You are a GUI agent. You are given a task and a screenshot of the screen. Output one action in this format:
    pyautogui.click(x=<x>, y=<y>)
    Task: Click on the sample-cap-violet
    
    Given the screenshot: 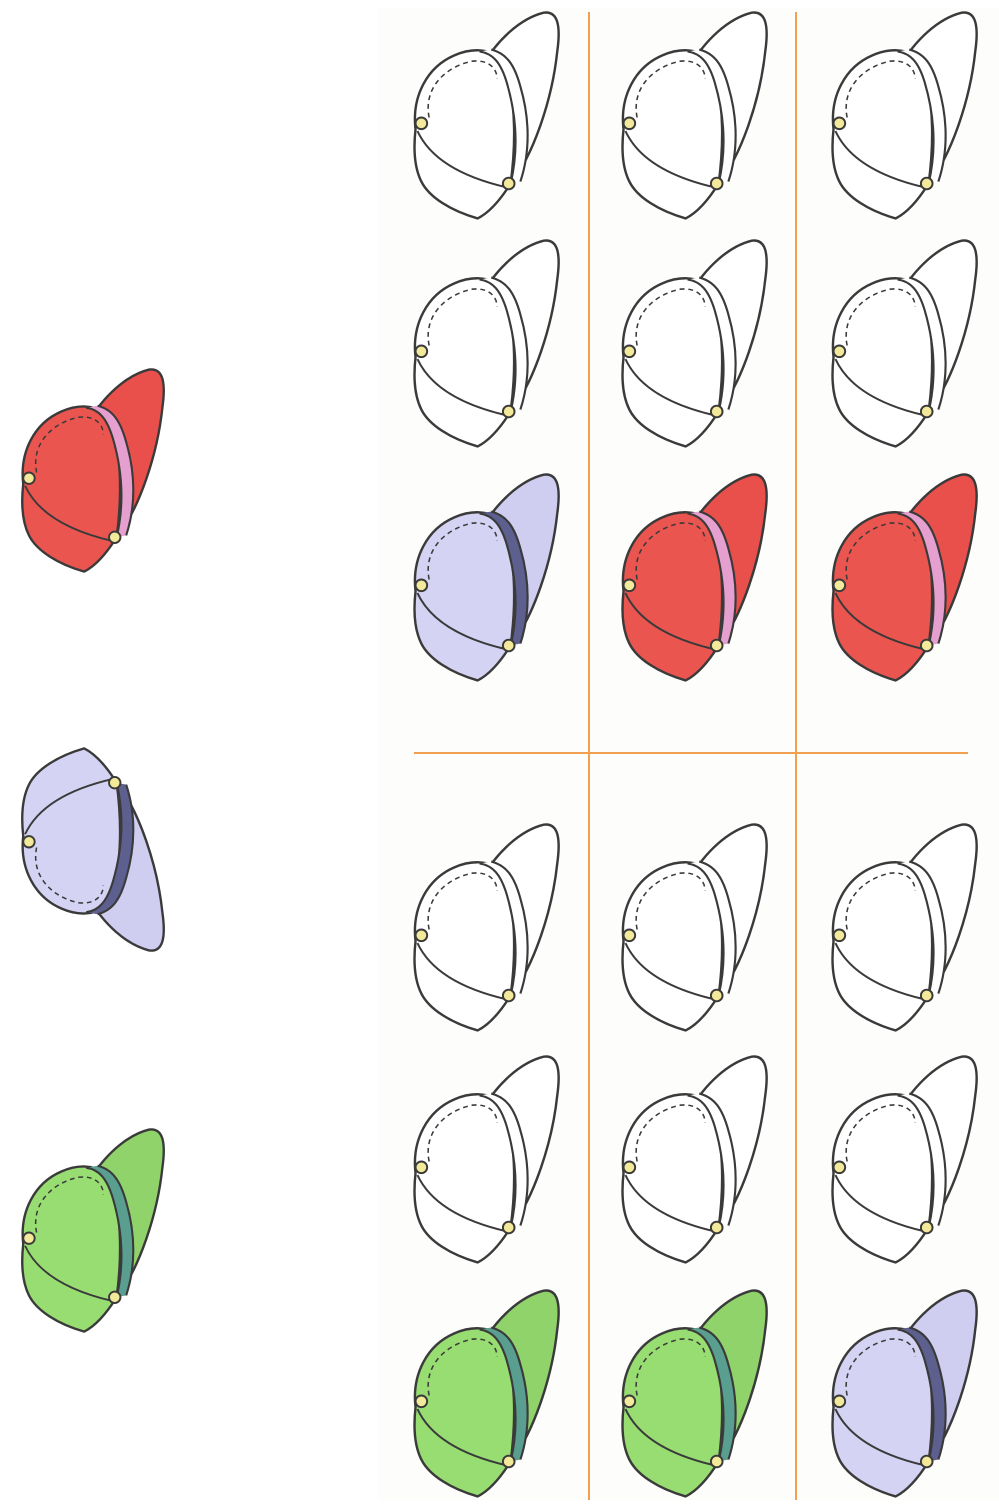 What is the action you would take?
    pyautogui.click(x=89, y=847)
    